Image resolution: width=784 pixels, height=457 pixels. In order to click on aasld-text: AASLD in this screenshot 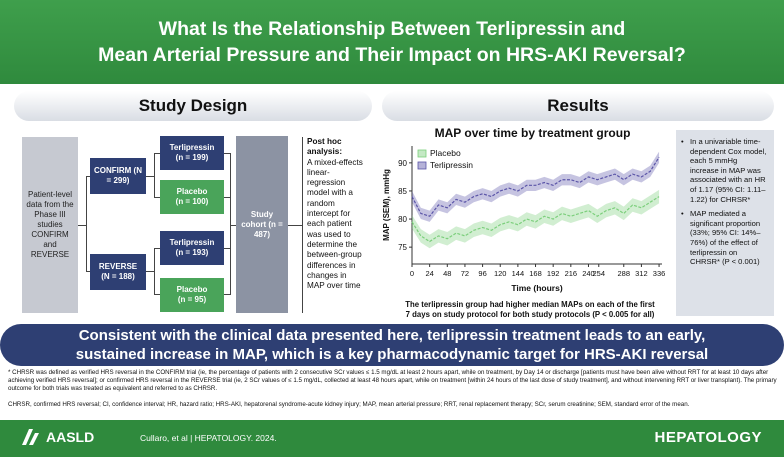, I will do `click(70, 437)`.